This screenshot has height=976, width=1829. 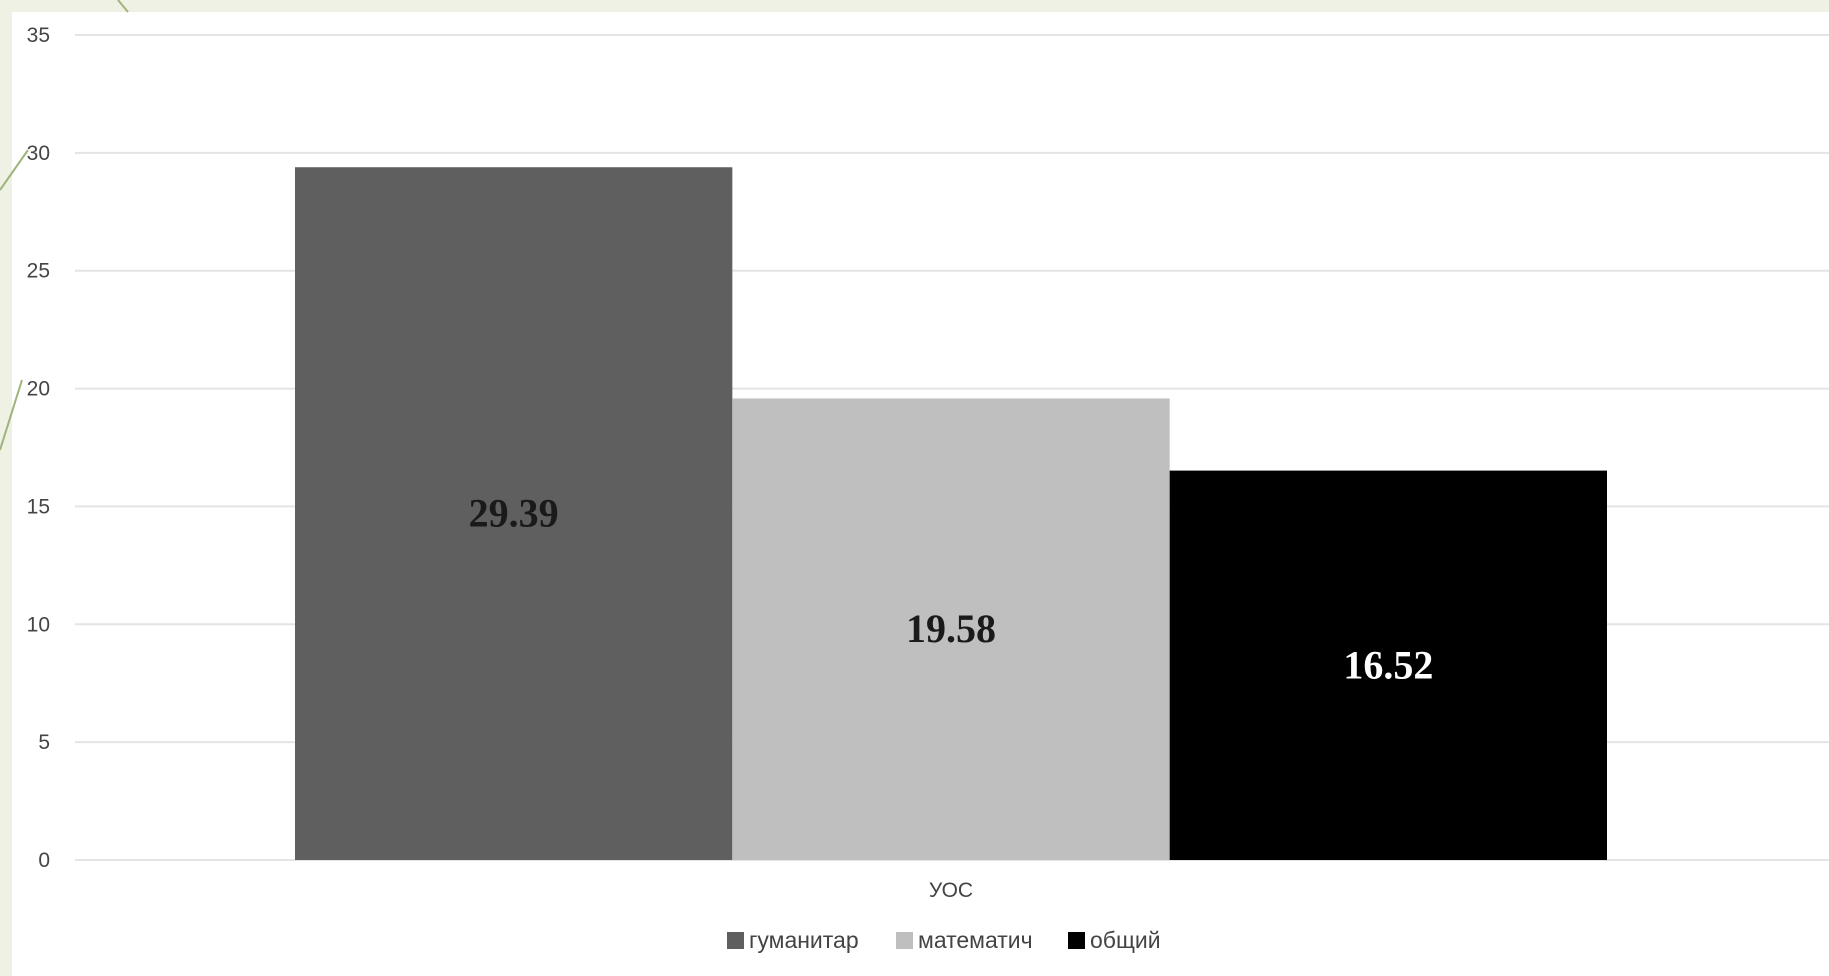 I want to click on data-label: 29.39, so click(x=514, y=513).